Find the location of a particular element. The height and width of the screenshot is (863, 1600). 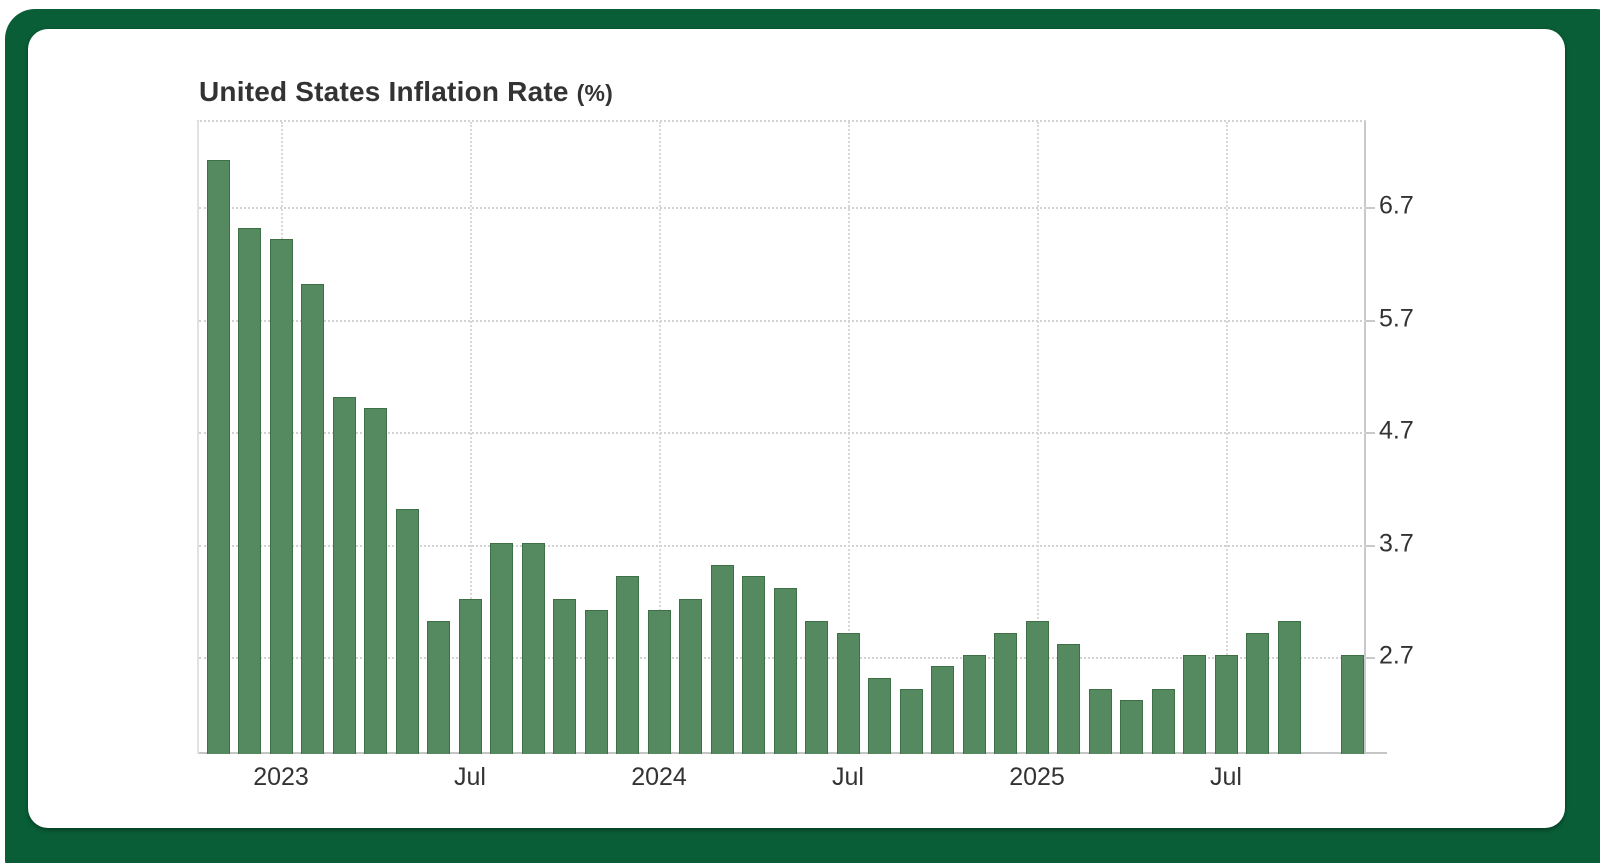

y-tick-label: 3.7 is located at coordinates (1396, 542).